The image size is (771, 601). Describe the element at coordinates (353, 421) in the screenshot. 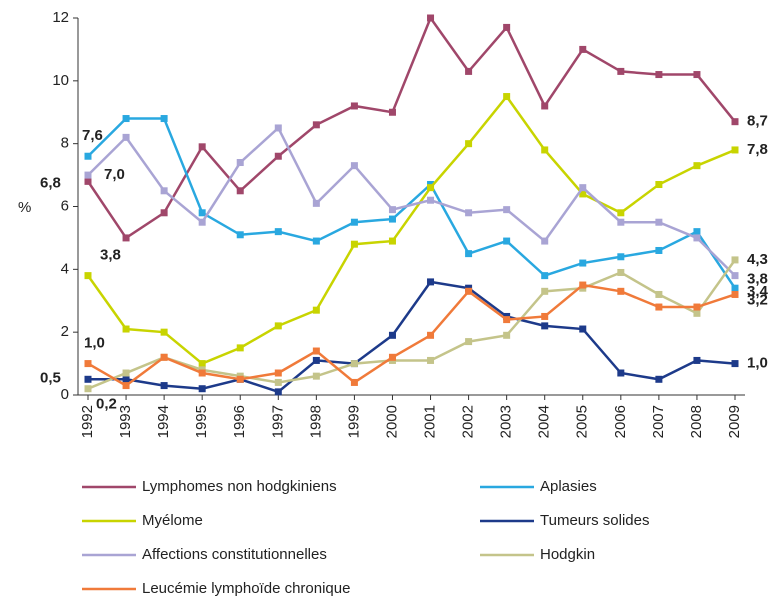

I see `x-tick-label: 1999` at that location.